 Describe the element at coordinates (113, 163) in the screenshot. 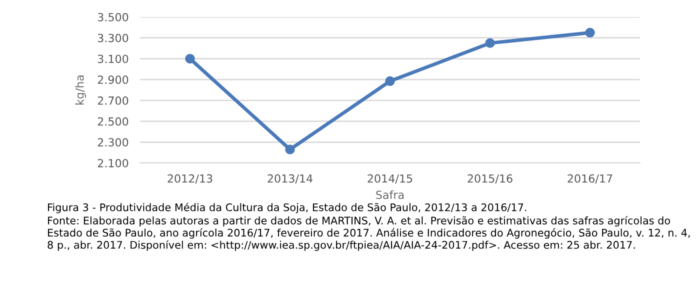

I see `y-tick-label: 2.100` at that location.